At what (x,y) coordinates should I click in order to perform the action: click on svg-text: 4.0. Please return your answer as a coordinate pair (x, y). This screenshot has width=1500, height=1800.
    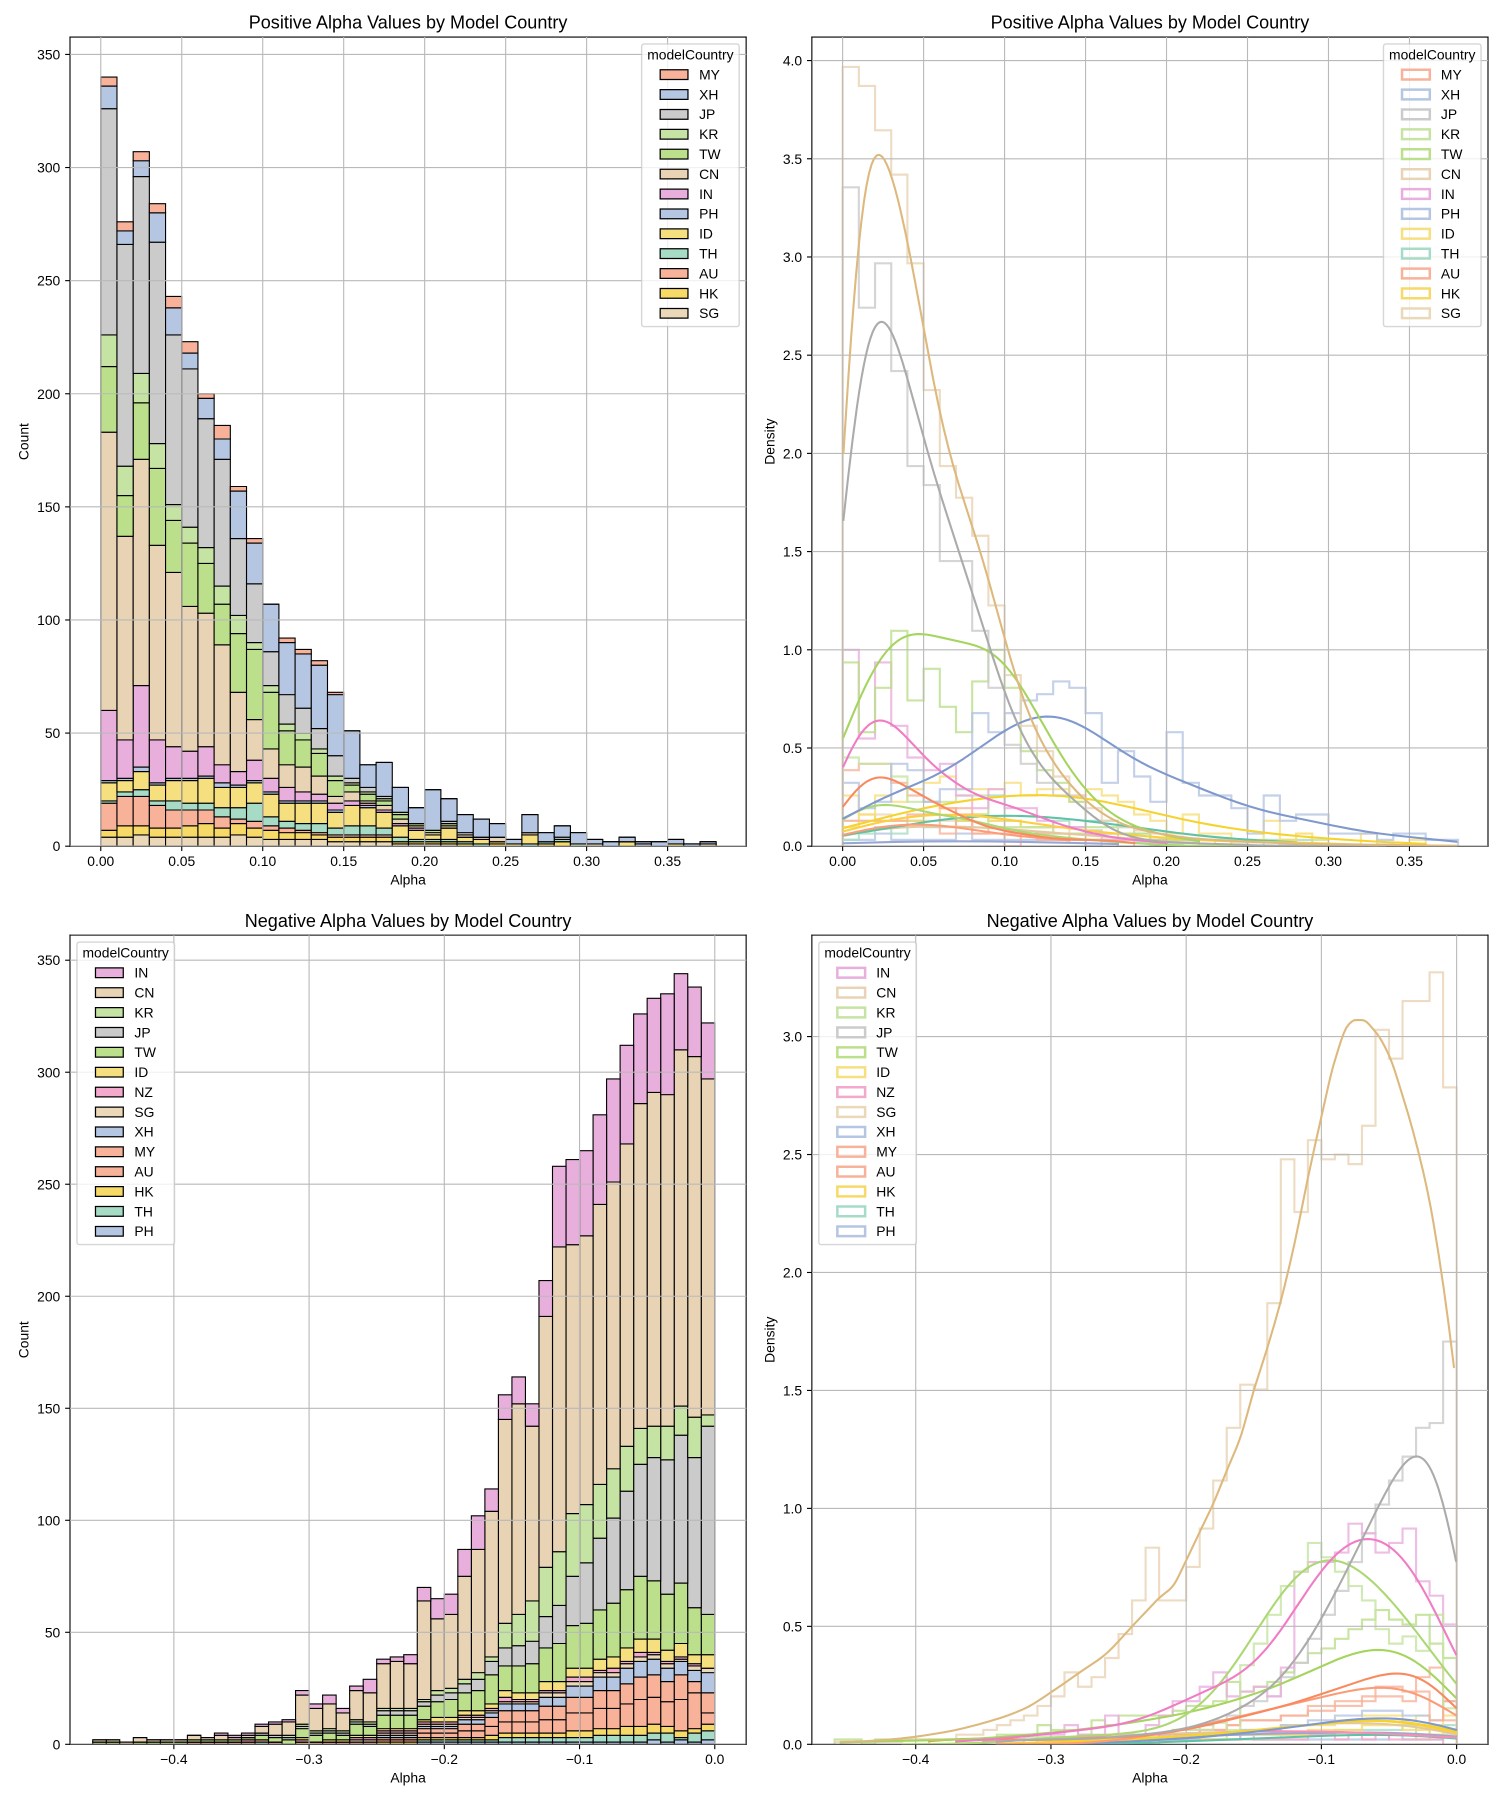
    Looking at the image, I should click on (793, 61).